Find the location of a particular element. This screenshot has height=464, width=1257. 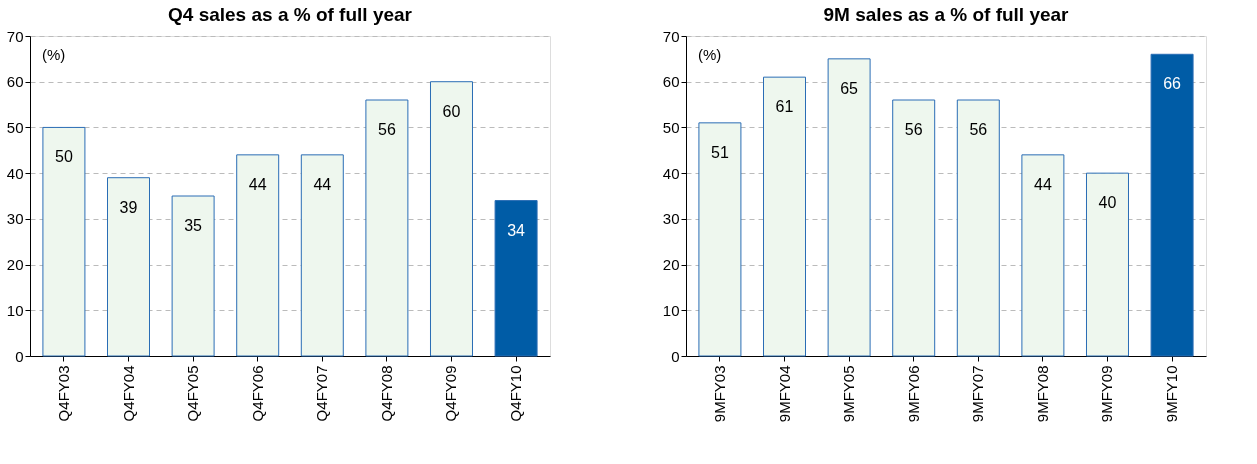

chart-title: Q4 sales as a % of full year is located at coordinates (290, 14).